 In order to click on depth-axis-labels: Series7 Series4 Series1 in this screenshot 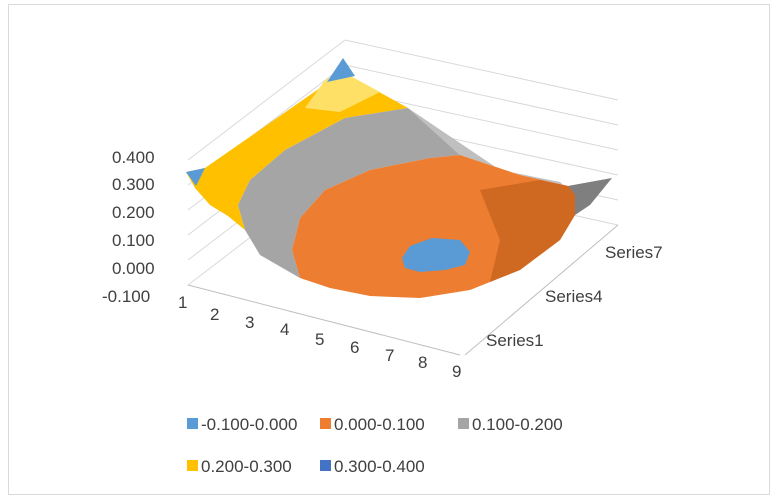, I will do `click(574, 296)`.